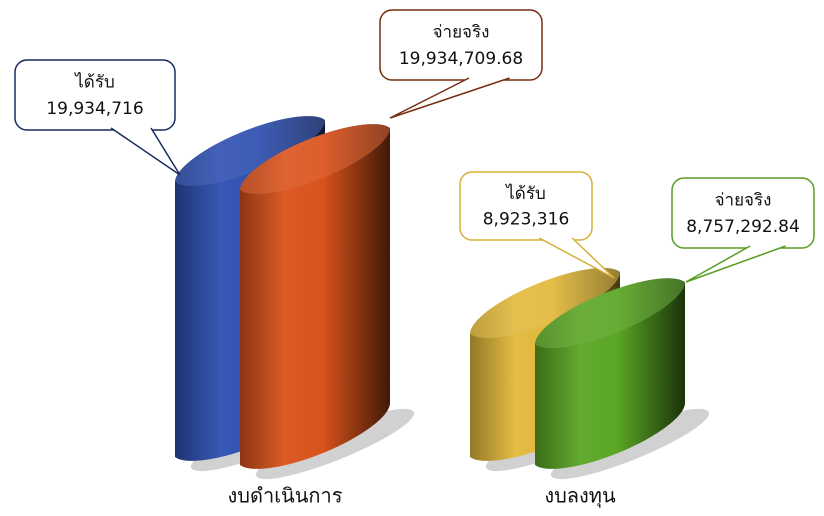 This screenshot has width=824, height=516. Describe the element at coordinates (743, 227) in the screenshot. I see `data-label: 8,757,292.84` at that location.